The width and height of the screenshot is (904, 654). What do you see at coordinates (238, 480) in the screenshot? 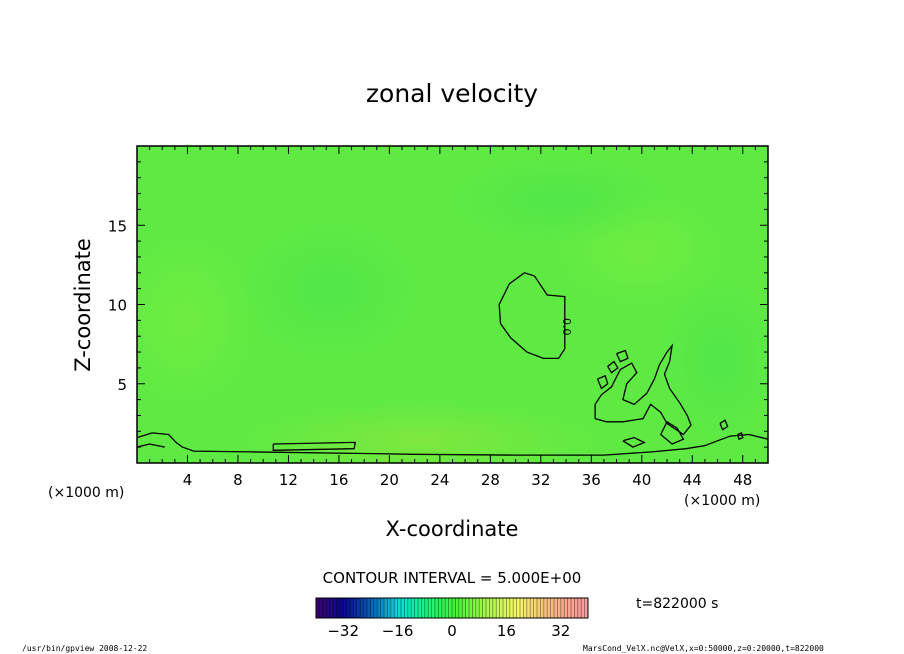
I see `x-tick-label: 8` at bounding box center [238, 480].